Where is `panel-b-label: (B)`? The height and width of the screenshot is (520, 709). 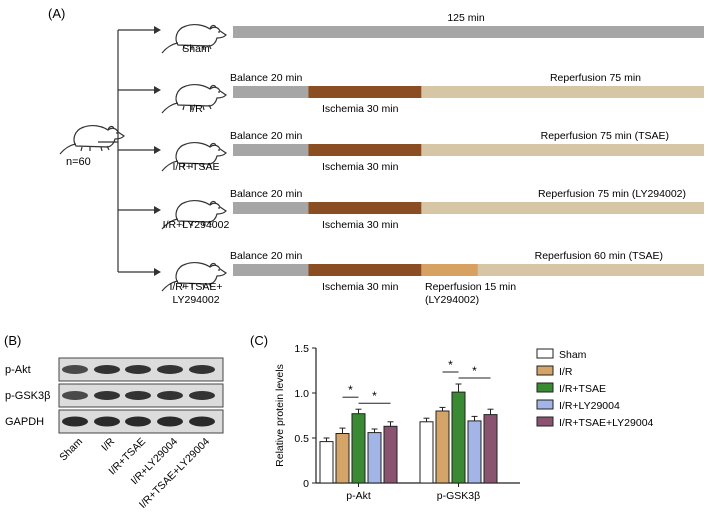
panel-b-label: (B) is located at coordinates (12, 340).